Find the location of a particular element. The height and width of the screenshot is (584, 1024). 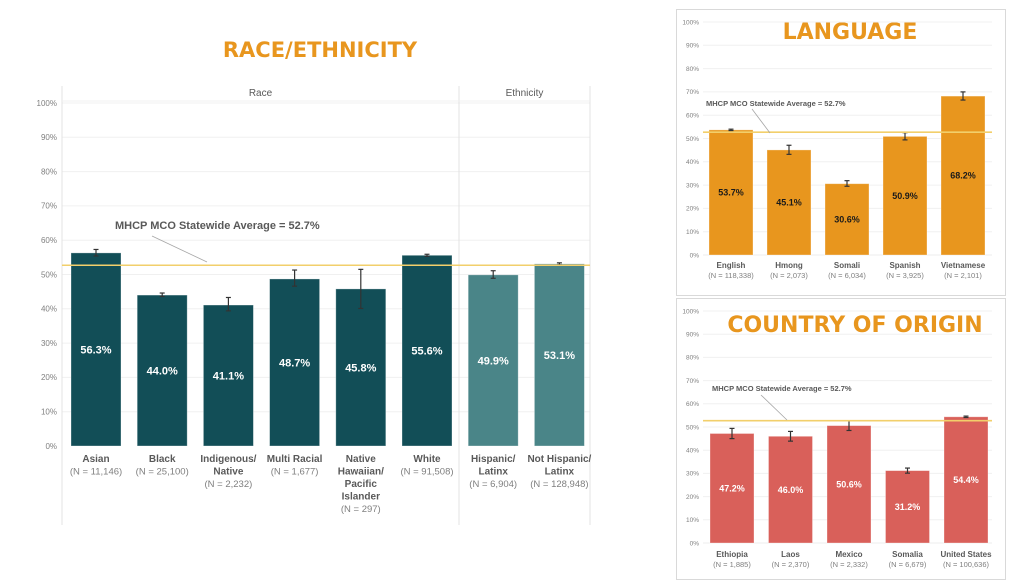

category-n-label: (N = 11,146) is located at coordinates (96, 472).